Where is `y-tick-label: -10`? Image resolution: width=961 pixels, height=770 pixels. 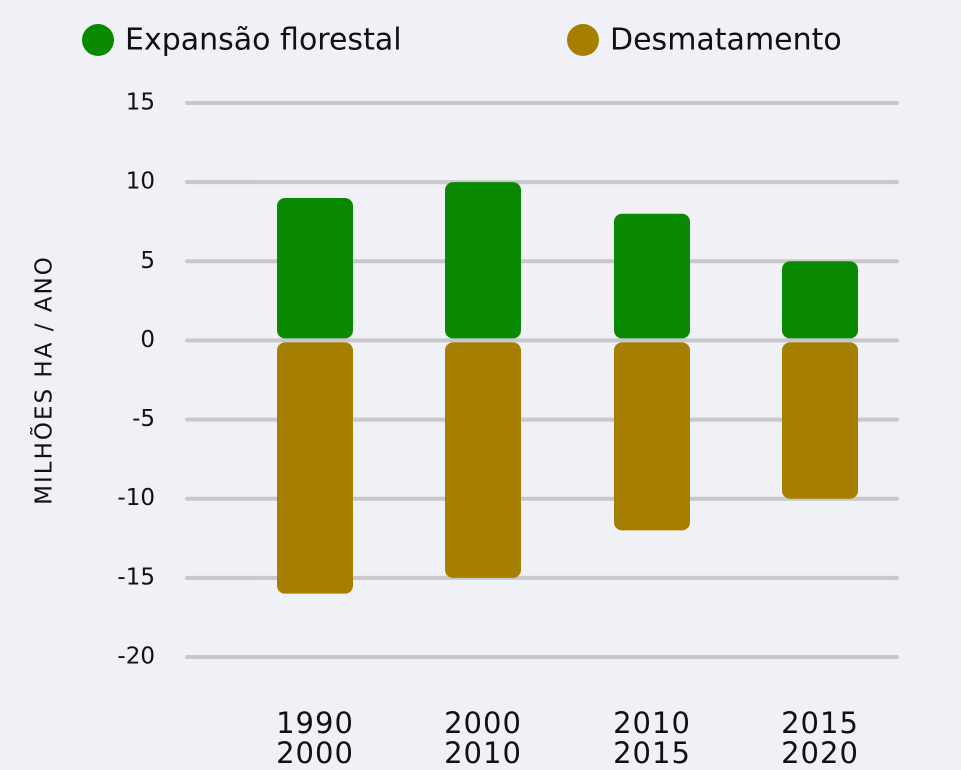
y-tick-label: -10 is located at coordinates (136, 498).